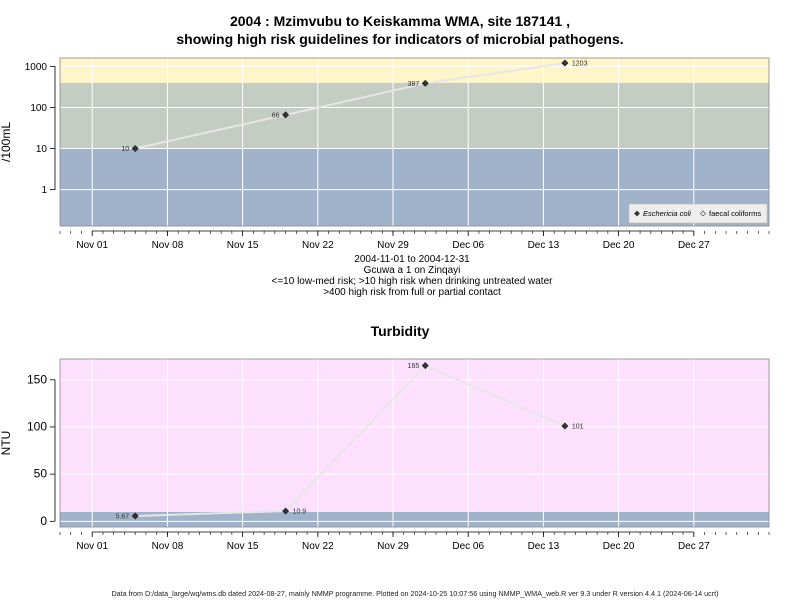  I want to click on turbidity-title: Turbidity, so click(400, 331).